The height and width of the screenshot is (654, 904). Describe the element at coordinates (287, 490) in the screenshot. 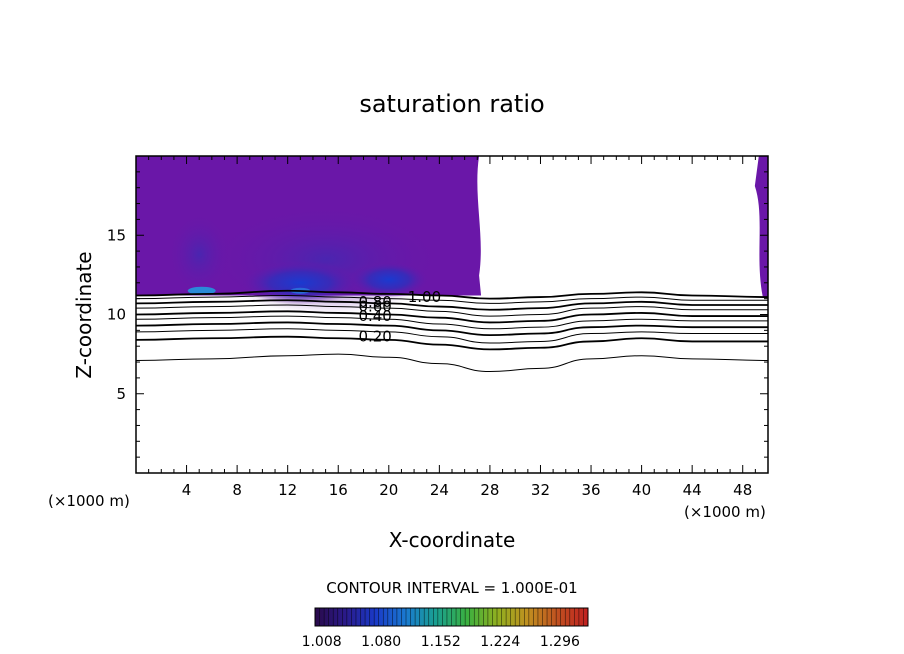

I see `x-tick-label: 12` at that location.